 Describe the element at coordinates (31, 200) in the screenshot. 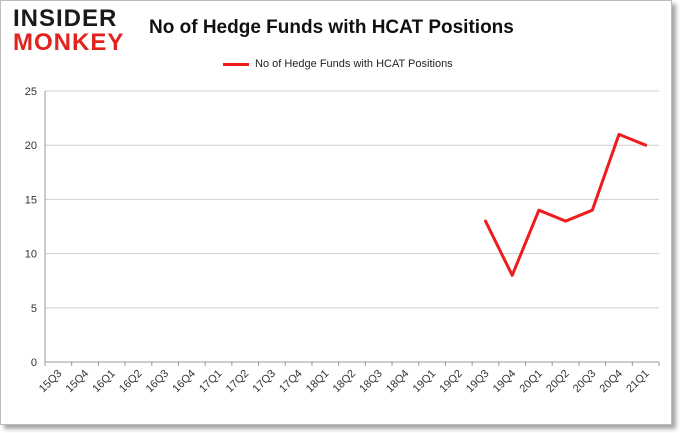

I see `y-tick-label: 15` at that location.